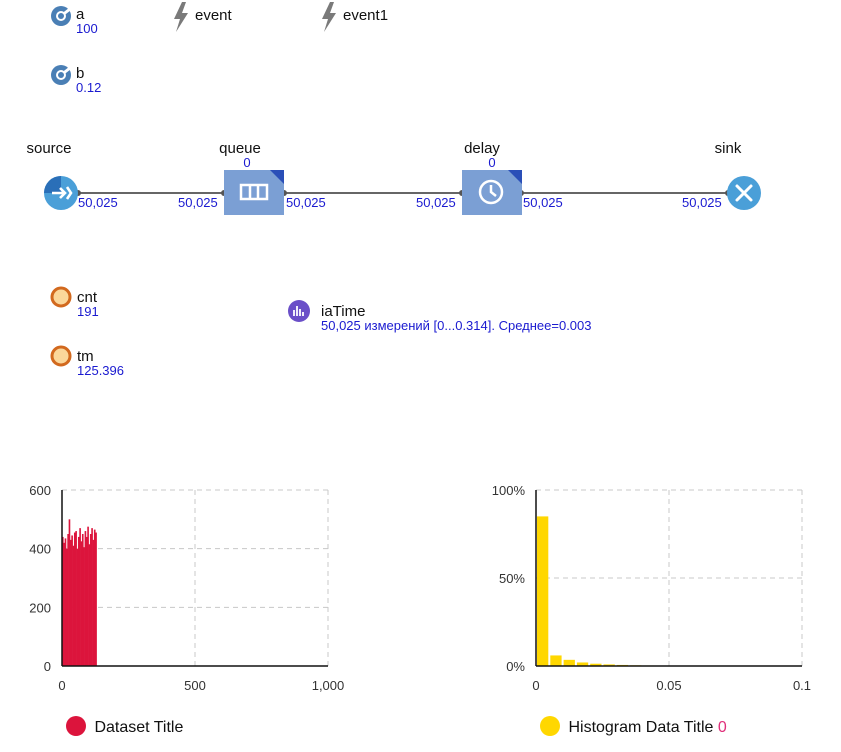 The image size is (841, 752). What do you see at coordinates (87, 297) in the screenshot?
I see `variable-name: cnt` at bounding box center [87, 297].